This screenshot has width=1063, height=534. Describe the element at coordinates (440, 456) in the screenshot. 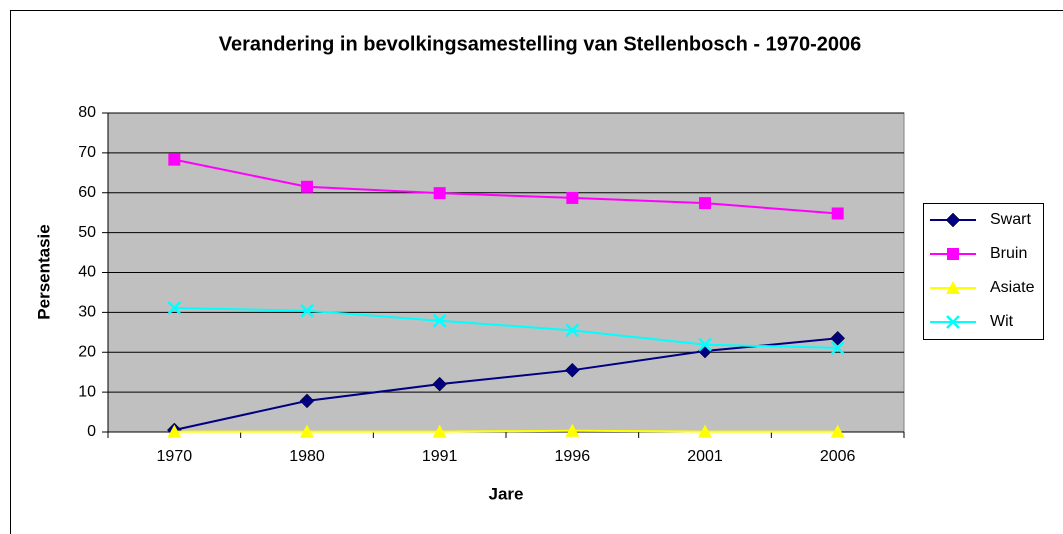

I see `x-tick-label: 1991` at that location.